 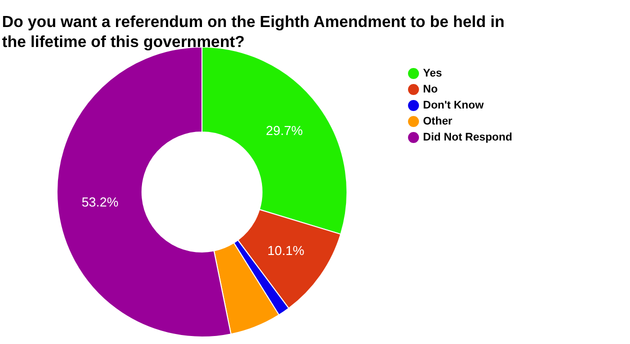 What do you see at coordinates (467, 138) in the screenshot?
I see `legend-label: Did Not Respond` at bounding box center [467, 138].